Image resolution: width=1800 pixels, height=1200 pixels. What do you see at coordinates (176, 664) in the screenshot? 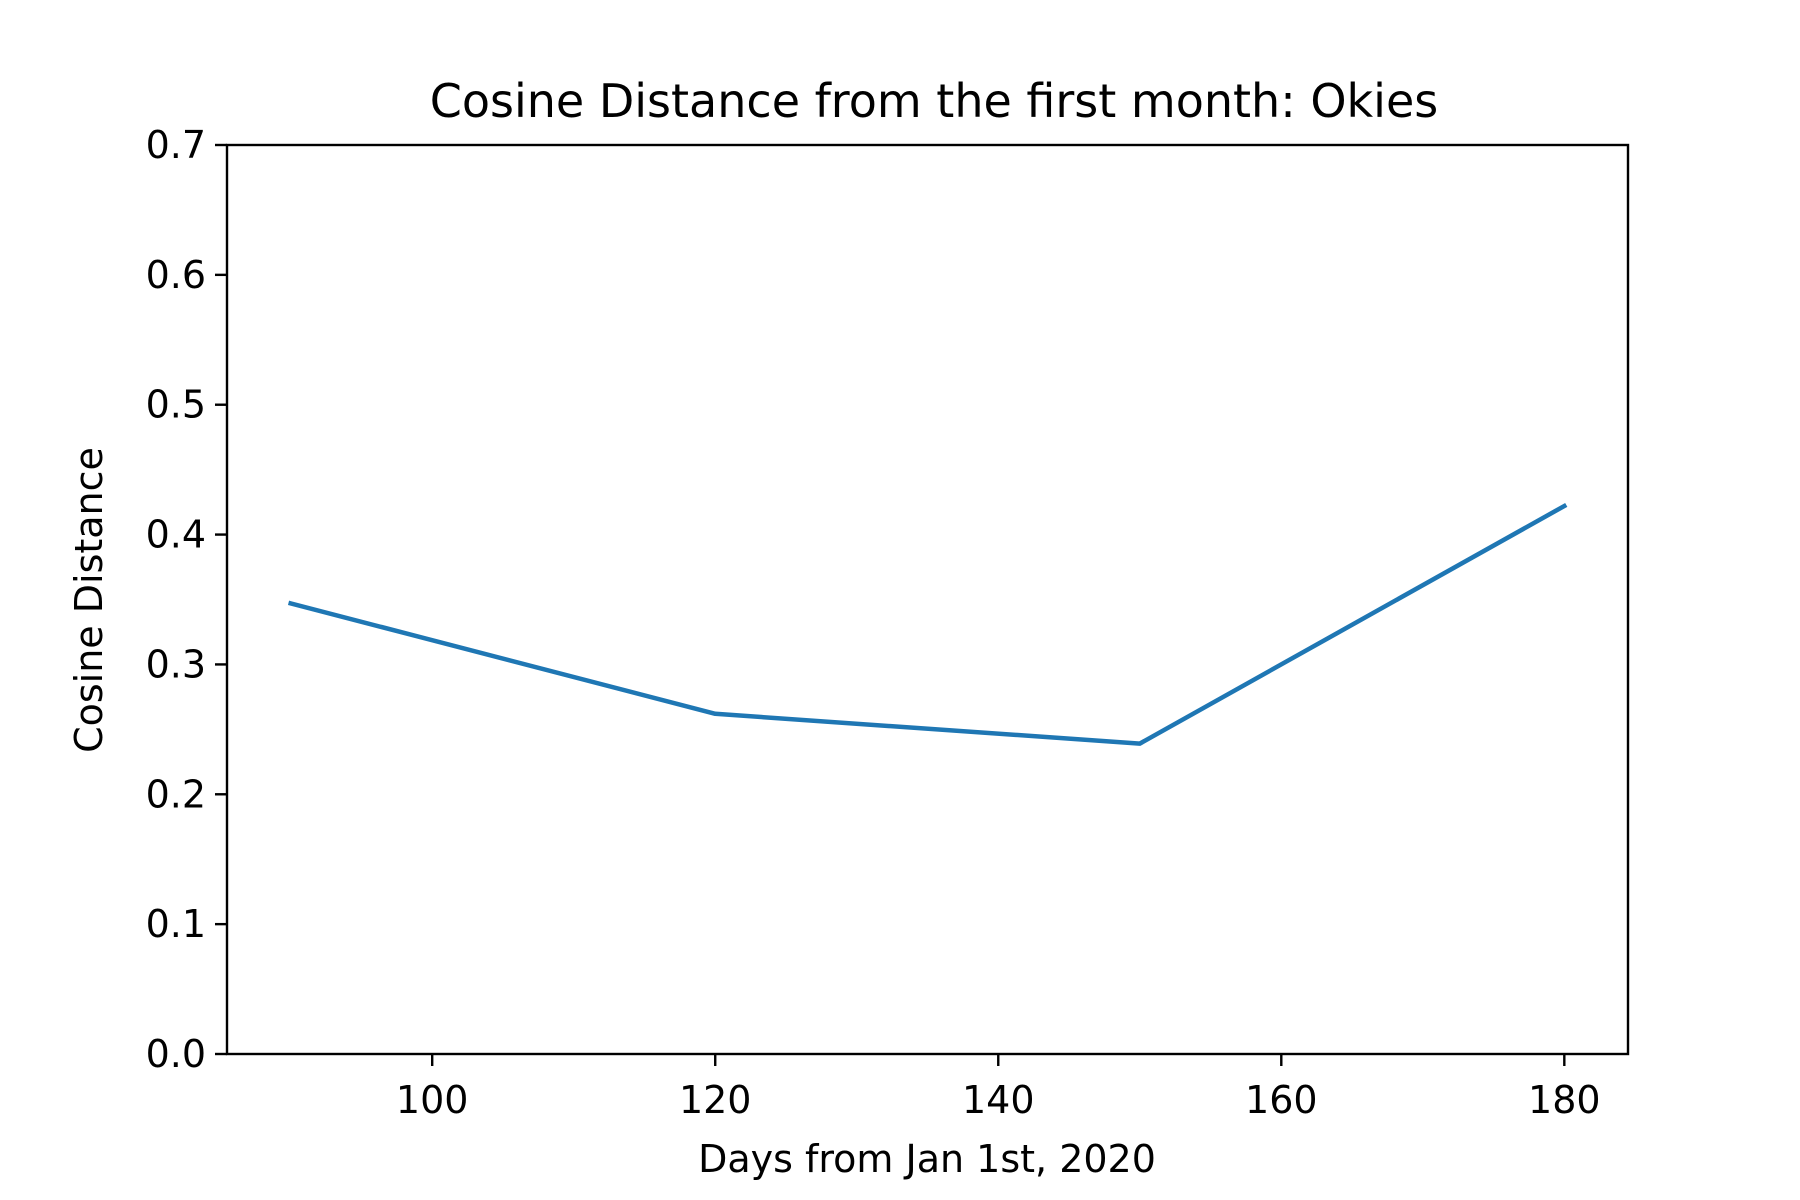
I see `y-tick-label: 0.3` at bounding box center [176, 664].